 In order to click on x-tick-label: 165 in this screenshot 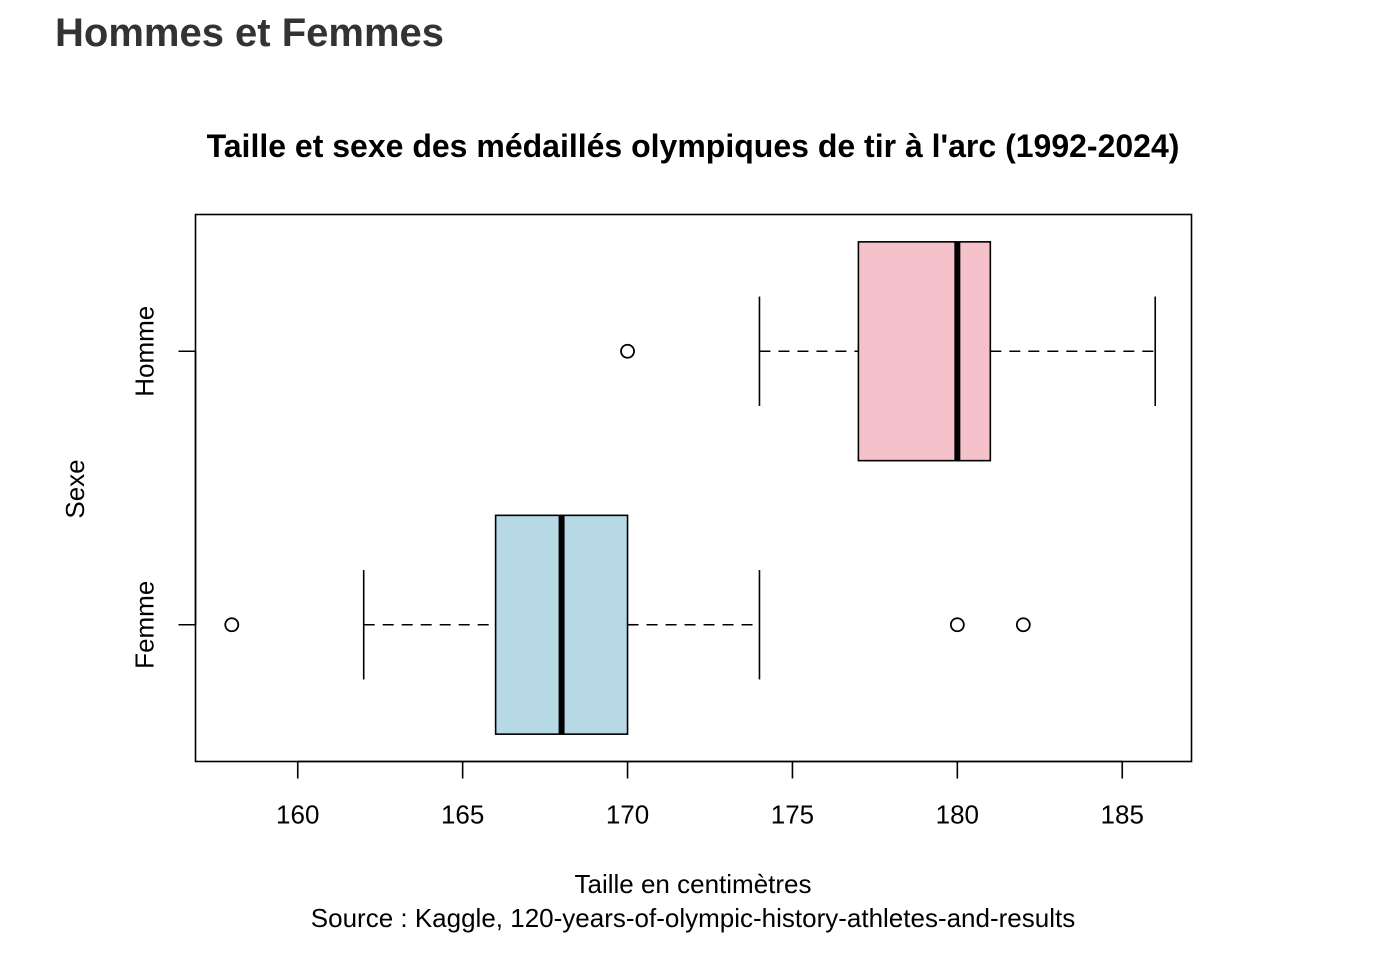, I will do `click(462, 815)`.